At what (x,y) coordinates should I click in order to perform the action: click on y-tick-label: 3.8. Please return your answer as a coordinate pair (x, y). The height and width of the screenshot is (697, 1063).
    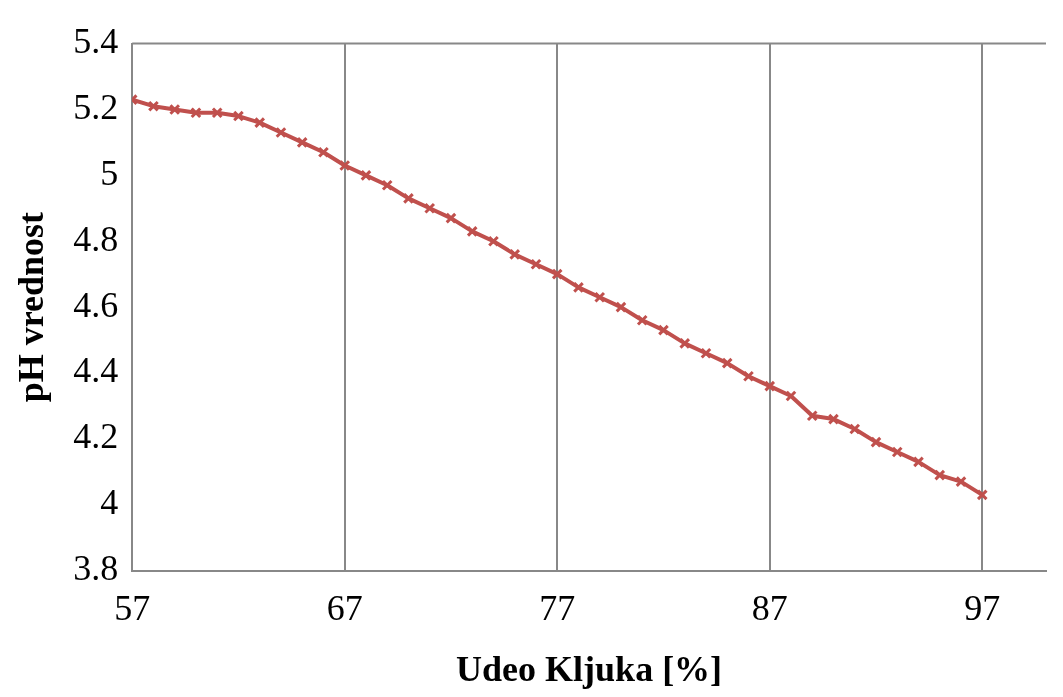
    Looking at the image, I should click on (96, 568).